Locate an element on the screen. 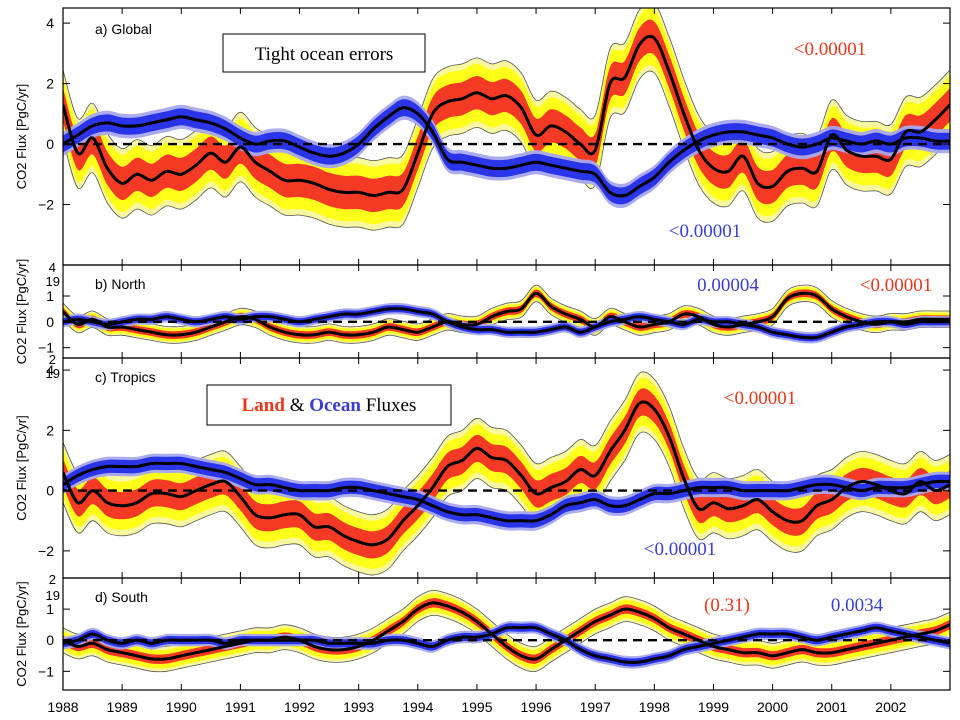 The image size is (960, 720). legend-ocean-label: Ocean is located at coordinates (335, 405).